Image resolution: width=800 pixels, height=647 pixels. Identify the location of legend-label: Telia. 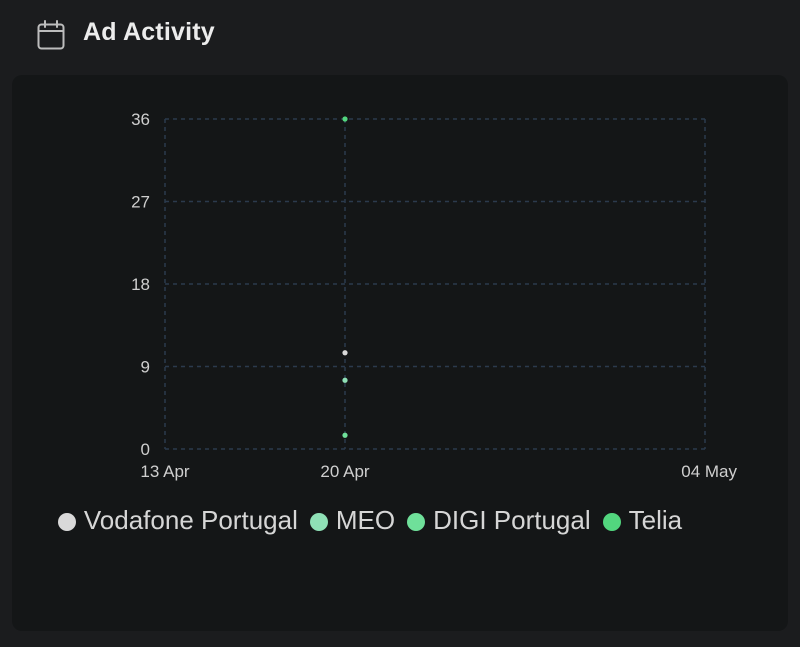
(655, 520).